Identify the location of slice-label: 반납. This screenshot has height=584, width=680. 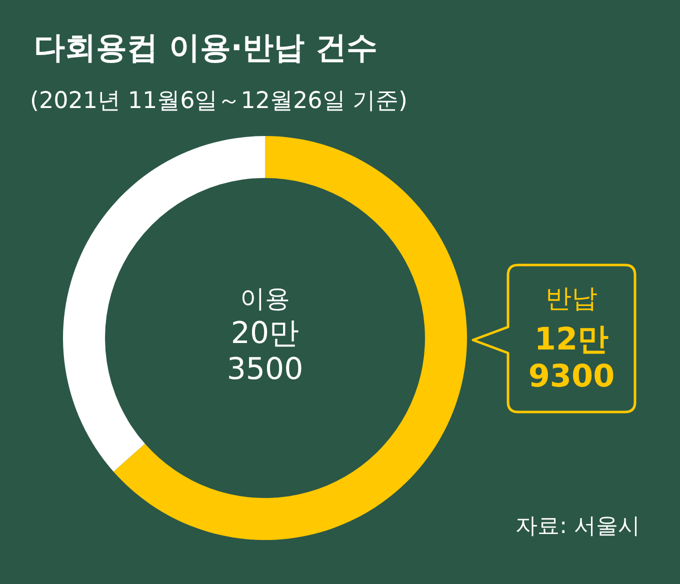
(572, 299).